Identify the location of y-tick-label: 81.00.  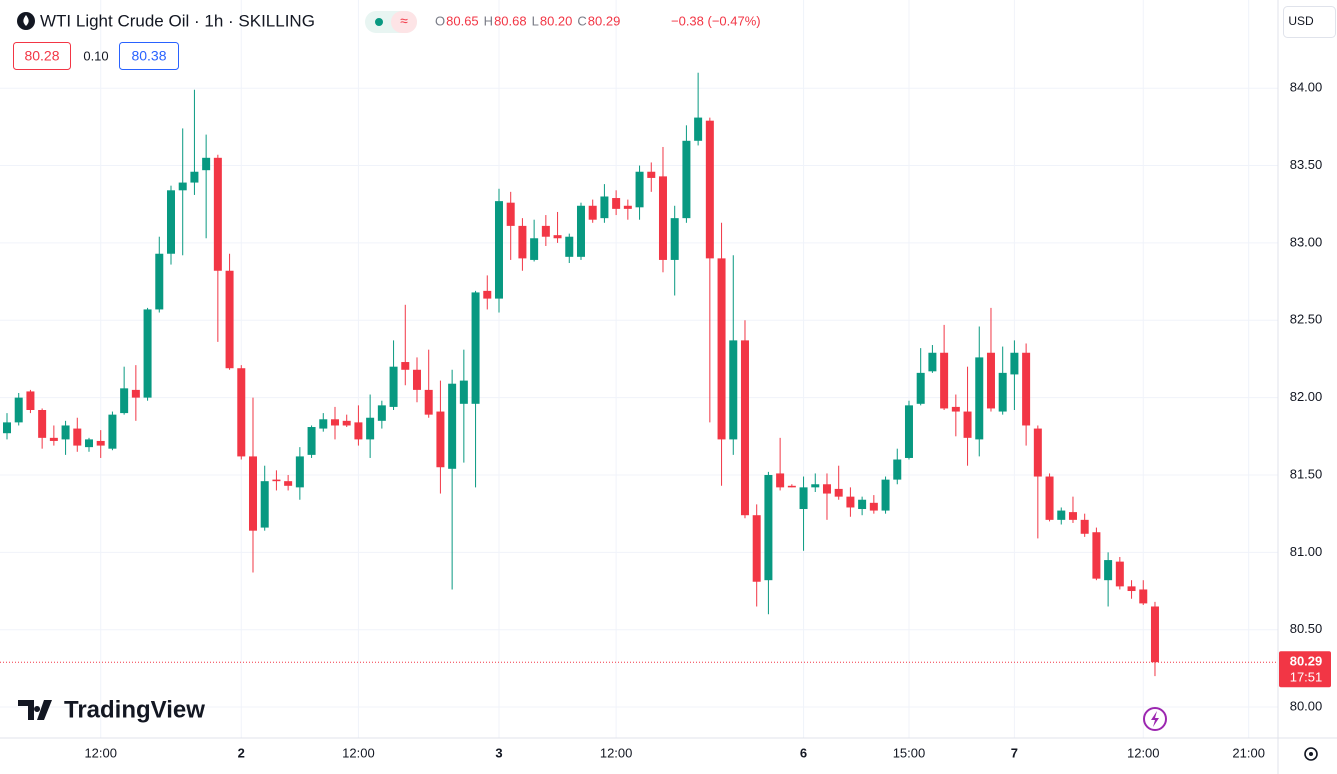
(1306, 551).